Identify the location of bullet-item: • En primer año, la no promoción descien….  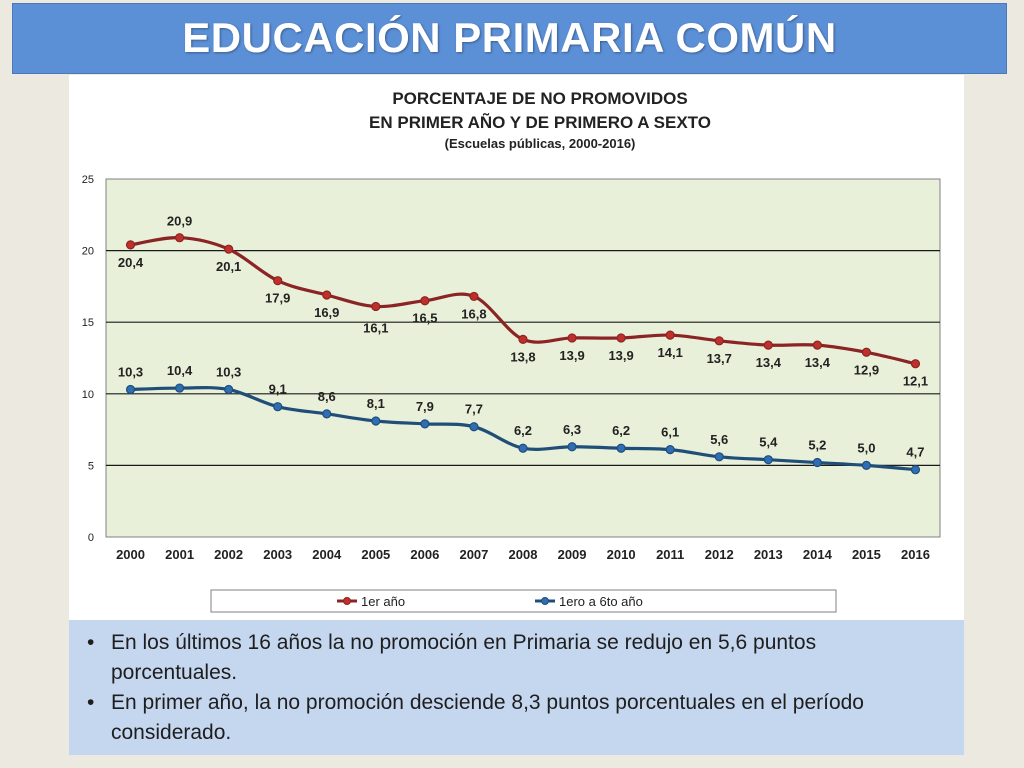
(515, 718).